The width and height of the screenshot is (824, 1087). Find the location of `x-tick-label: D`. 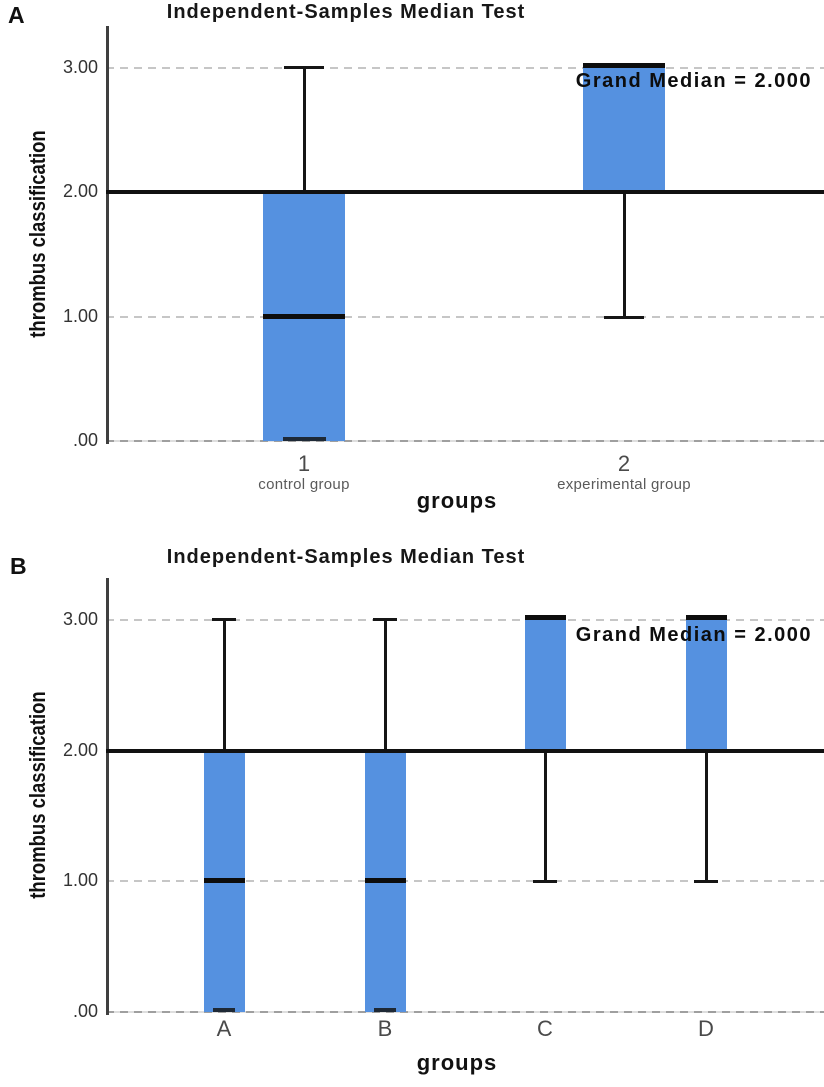

x-tick-label: D is located at coordinates (706, 1028).